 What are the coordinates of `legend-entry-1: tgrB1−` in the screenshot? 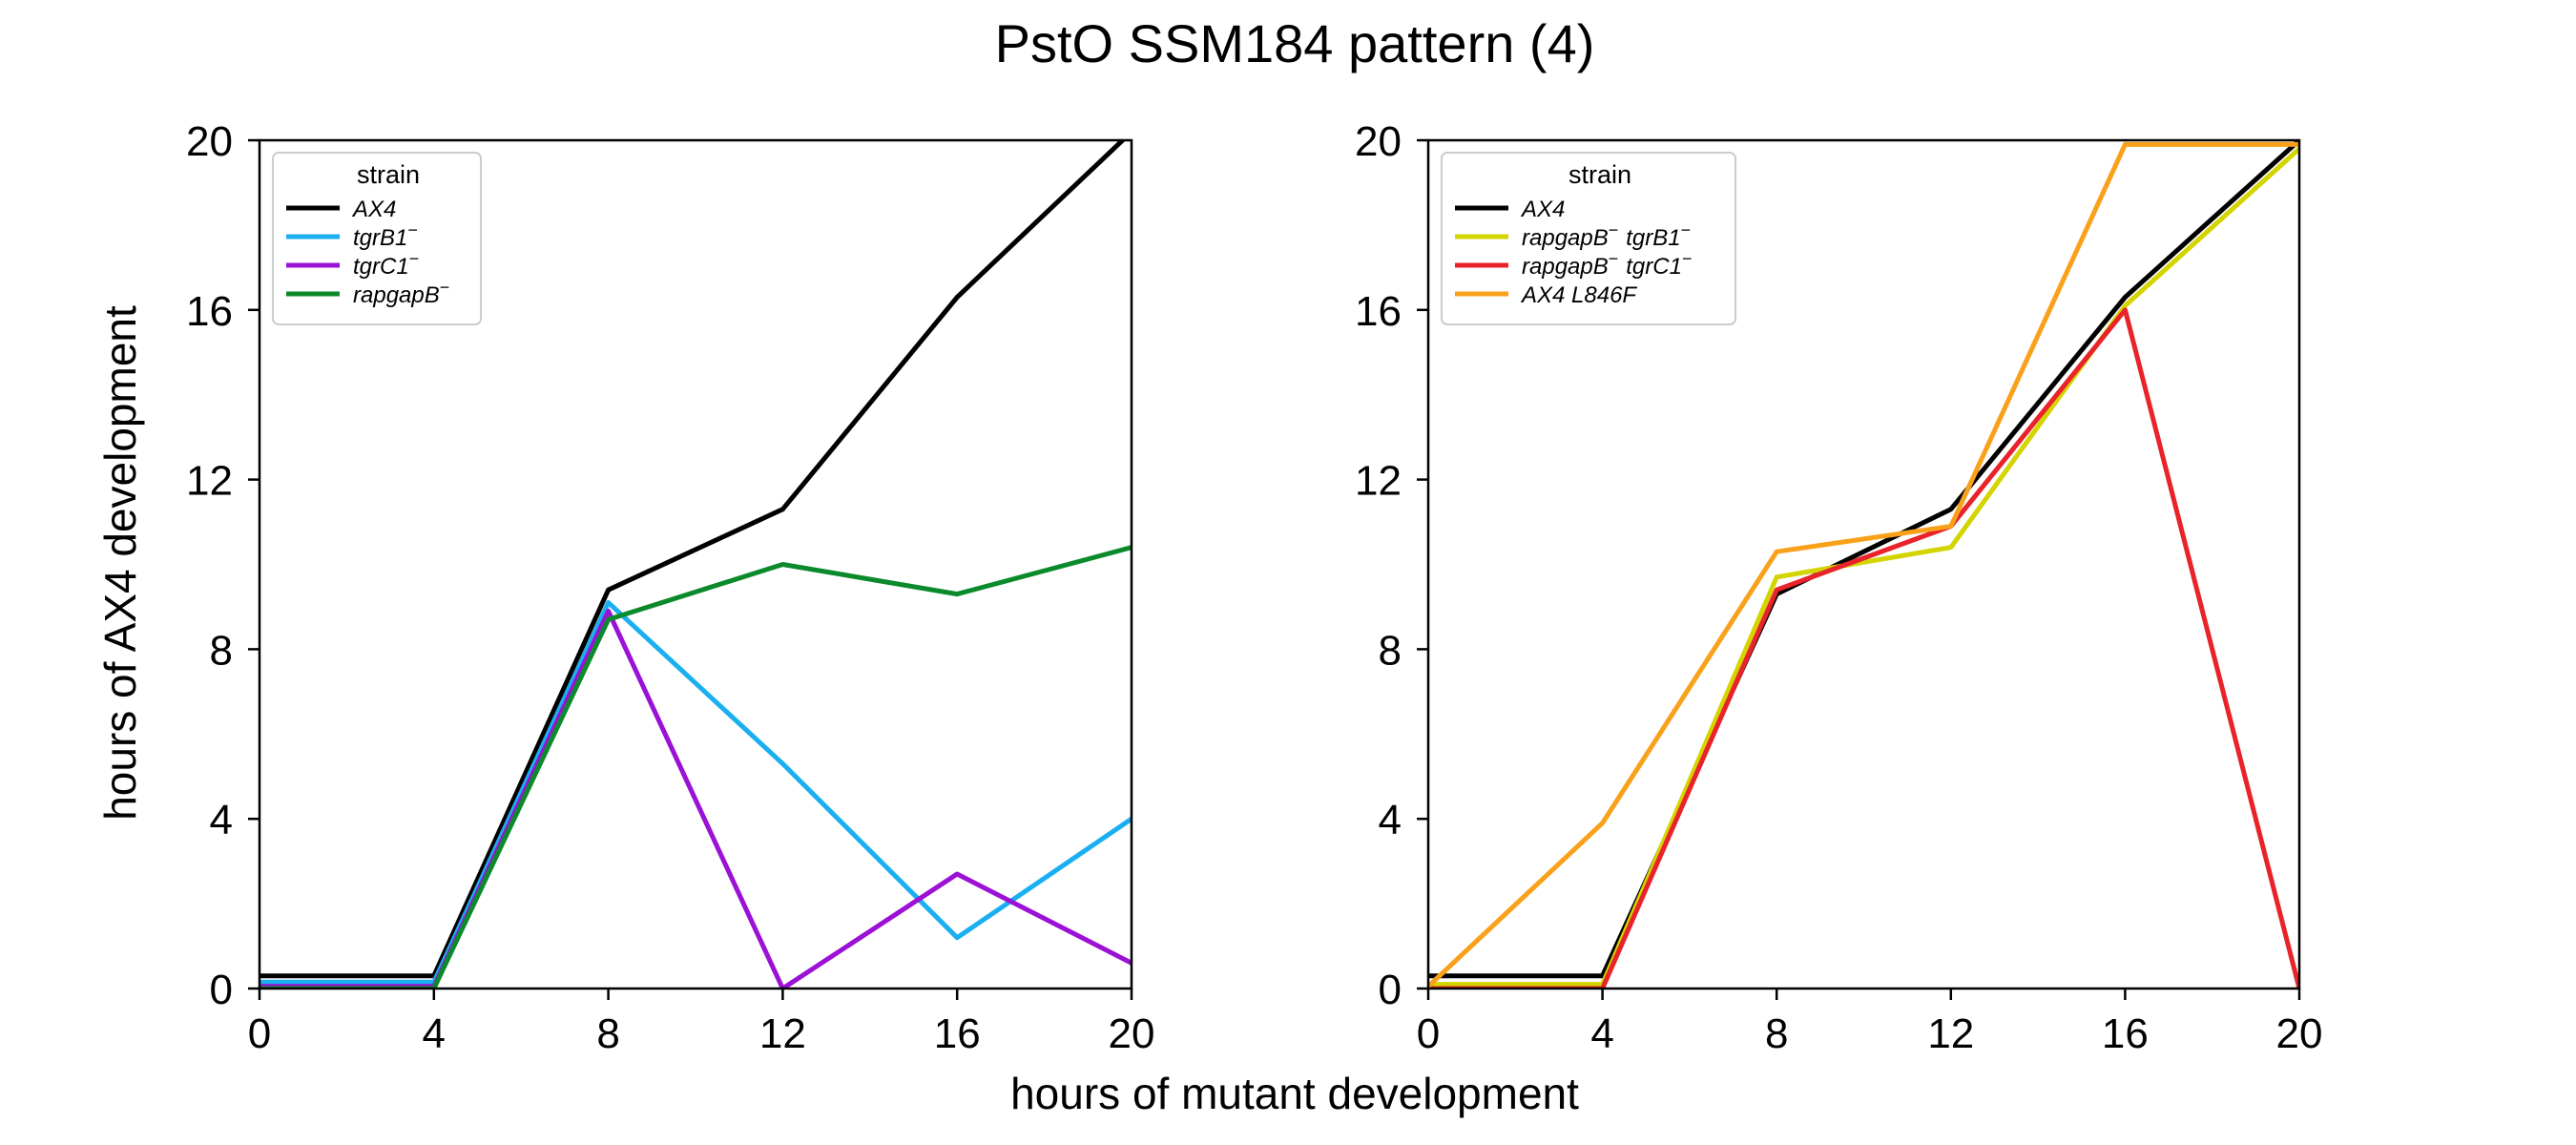 It's located at (385, 235).